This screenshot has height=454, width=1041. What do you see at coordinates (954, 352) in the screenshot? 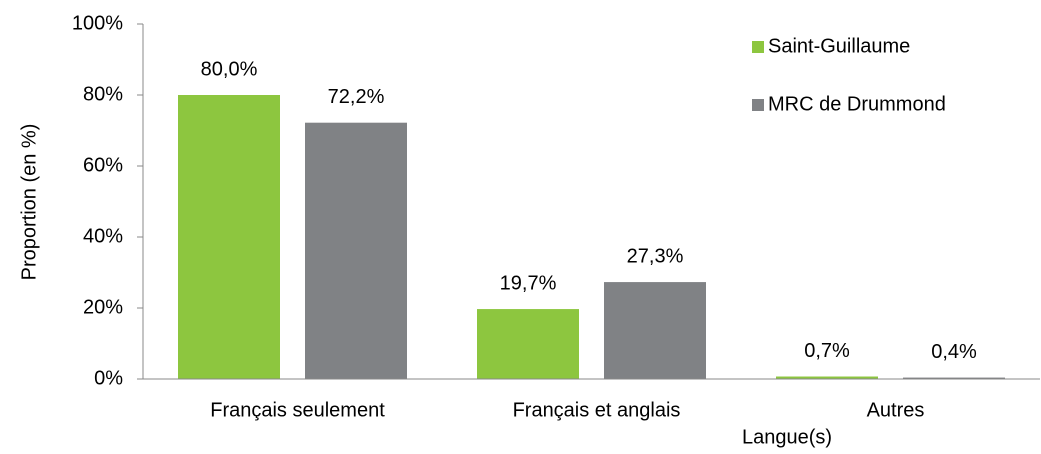
I see `data-label: 0,4%` at bounding box center [954, 352].